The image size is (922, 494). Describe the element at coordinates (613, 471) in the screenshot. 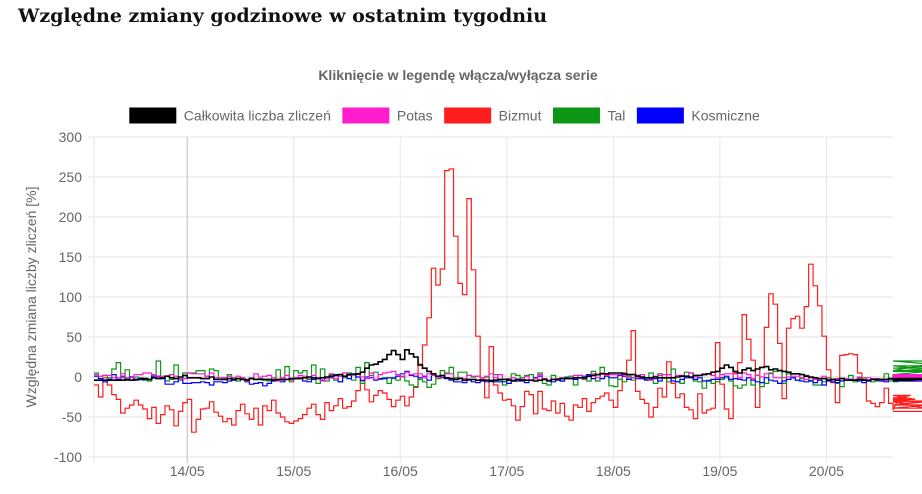

I see `x-tick-label: 18/05` at that location.